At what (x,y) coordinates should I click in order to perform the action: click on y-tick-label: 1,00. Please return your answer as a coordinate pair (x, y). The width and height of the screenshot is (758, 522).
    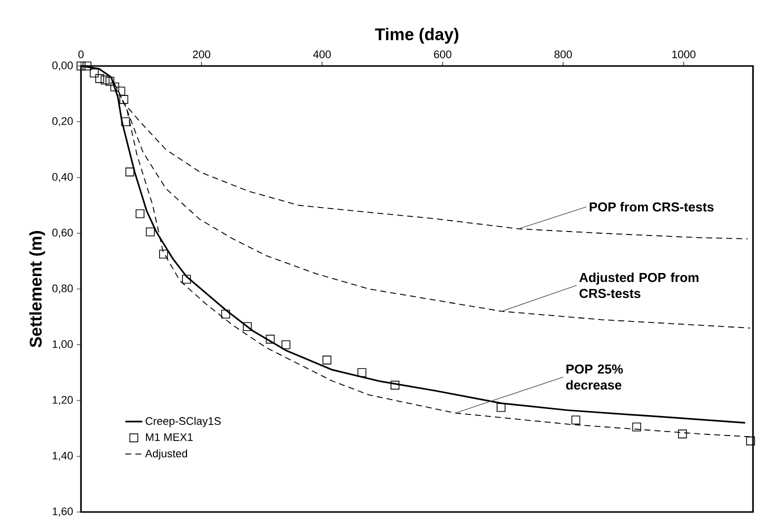
    Looking at the image, I should click on (62, 345).